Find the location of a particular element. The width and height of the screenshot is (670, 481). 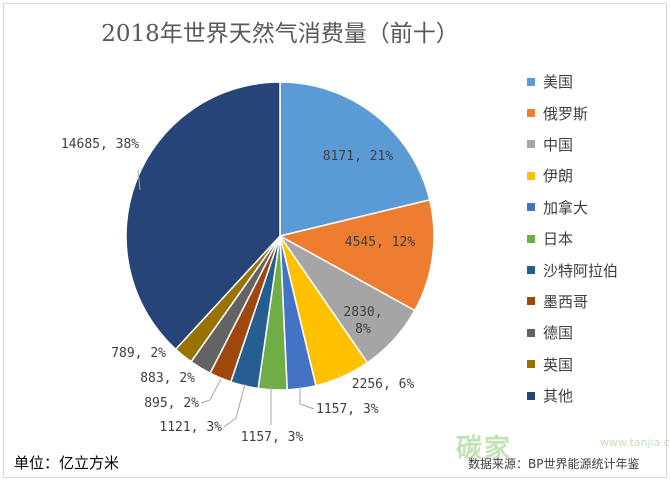

unit-label: 单位：亿立方米 is located at coordinates (67, 463).